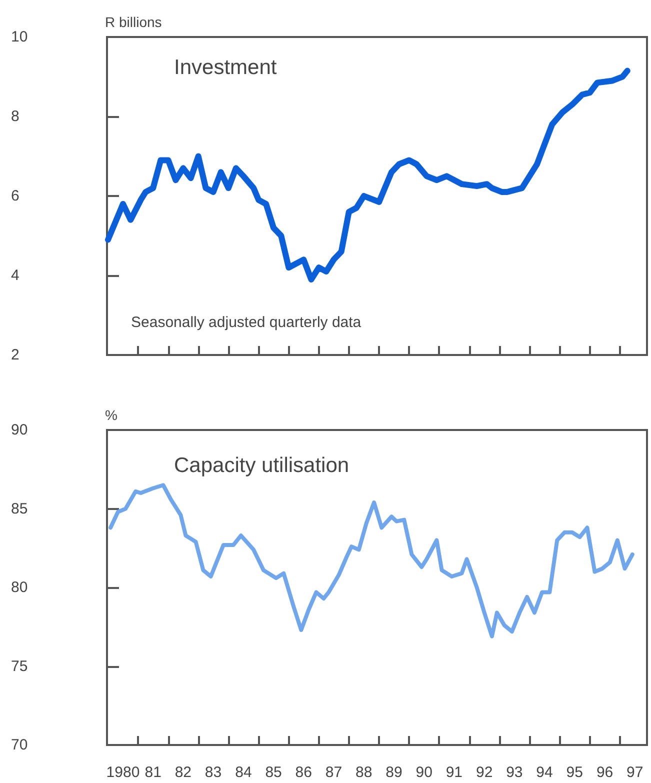 This screenshot has height=783, width=651. I want to click on y-tick-label: 4, so click(15, 275).